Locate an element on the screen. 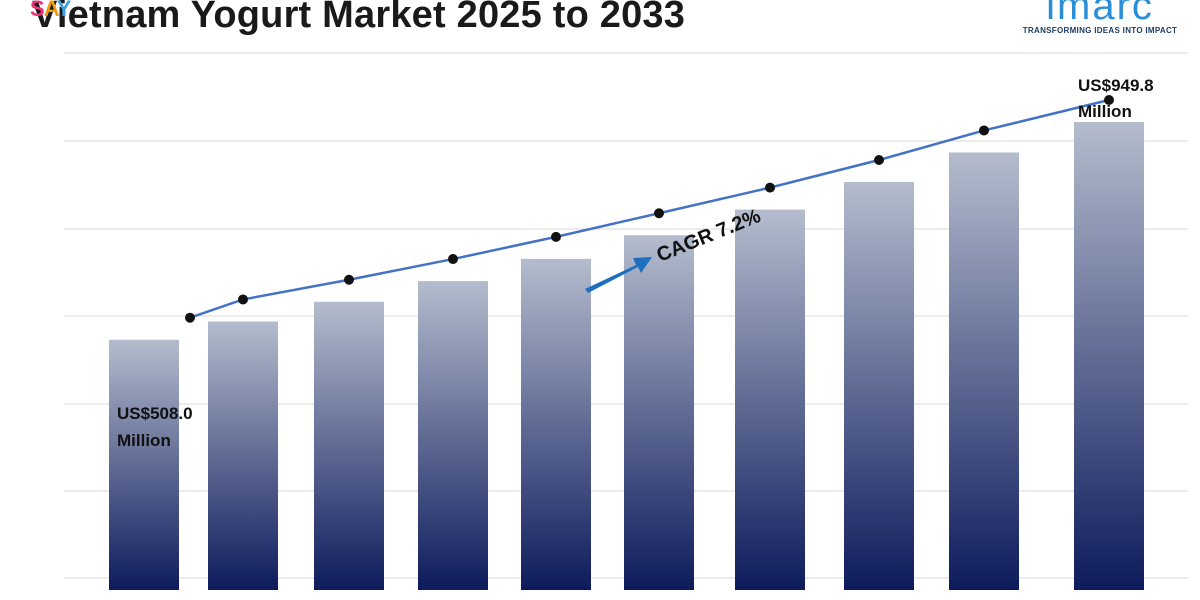  end-value-label: US$949.8 is located at coordinates (1116, 85).